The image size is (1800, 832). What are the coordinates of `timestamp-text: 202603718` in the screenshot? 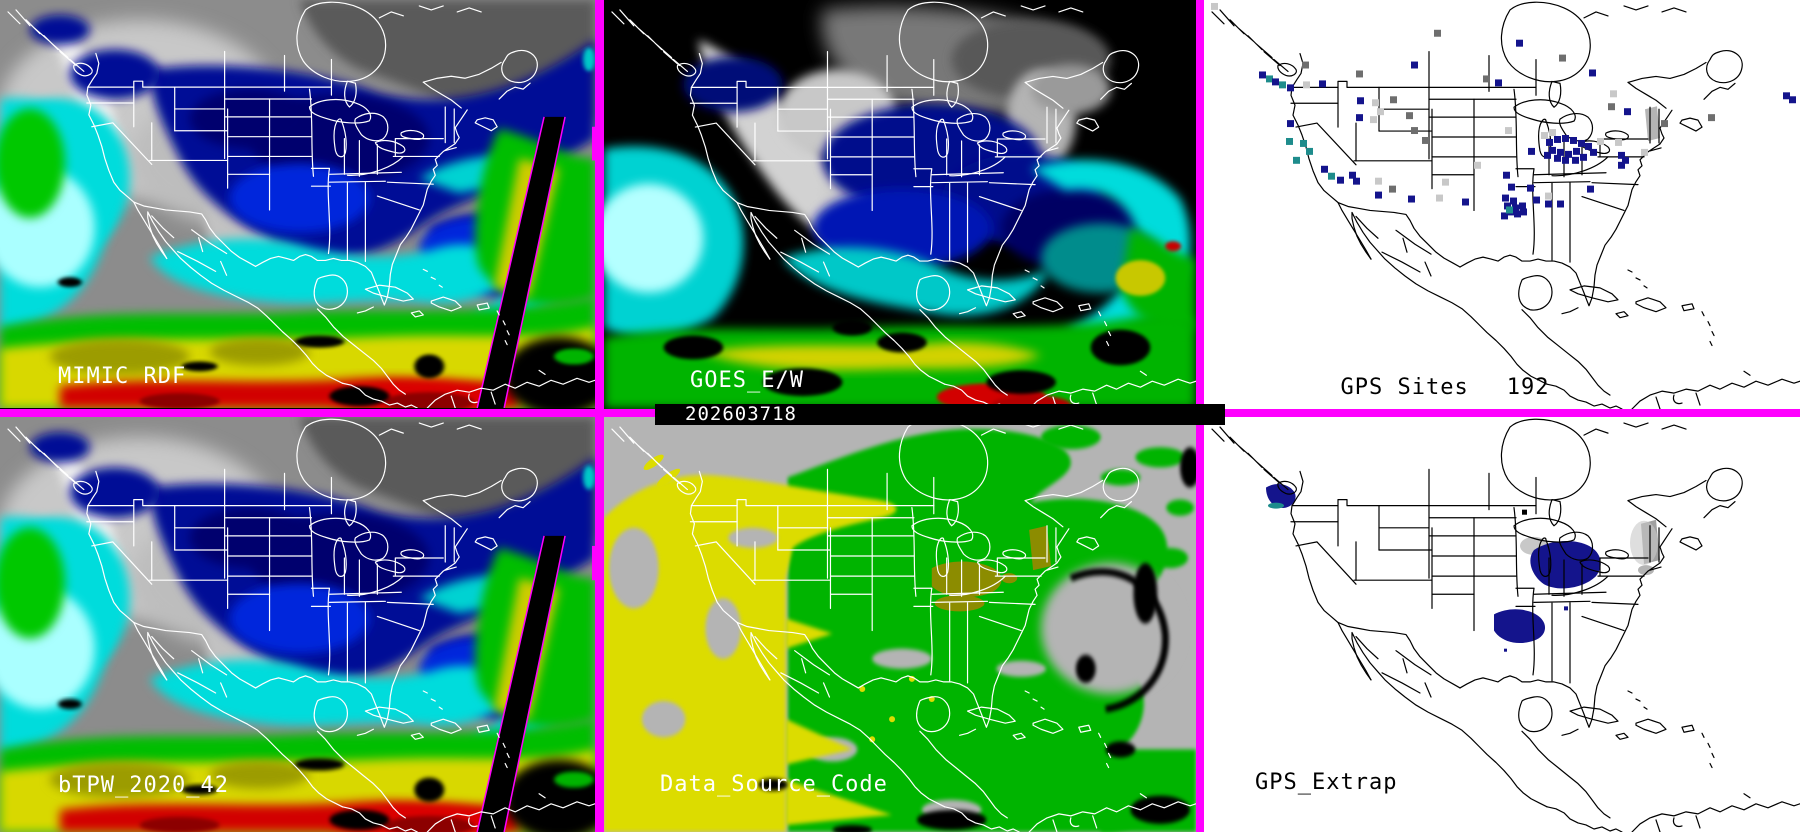 It's located at (741, 414).